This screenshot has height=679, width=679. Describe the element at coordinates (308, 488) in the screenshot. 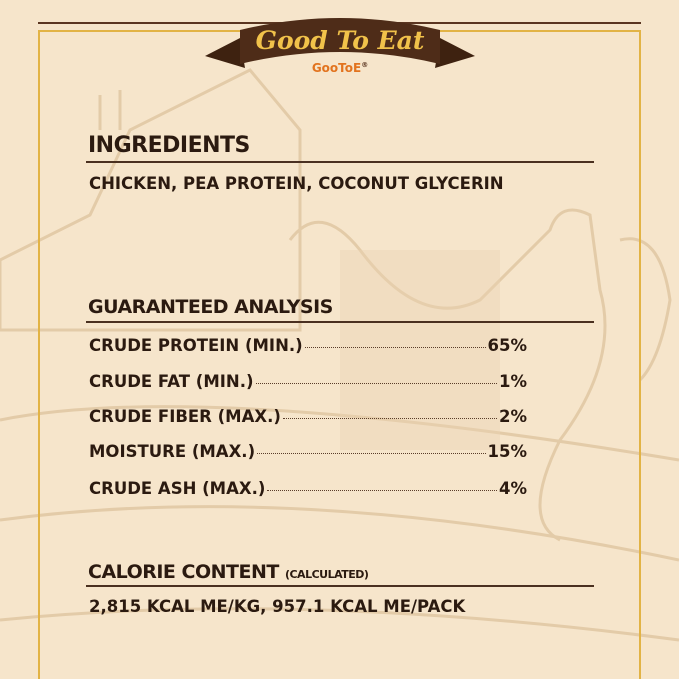

I see `analysis-row: CRUDE ASH (MAX.) 4%` at that location.